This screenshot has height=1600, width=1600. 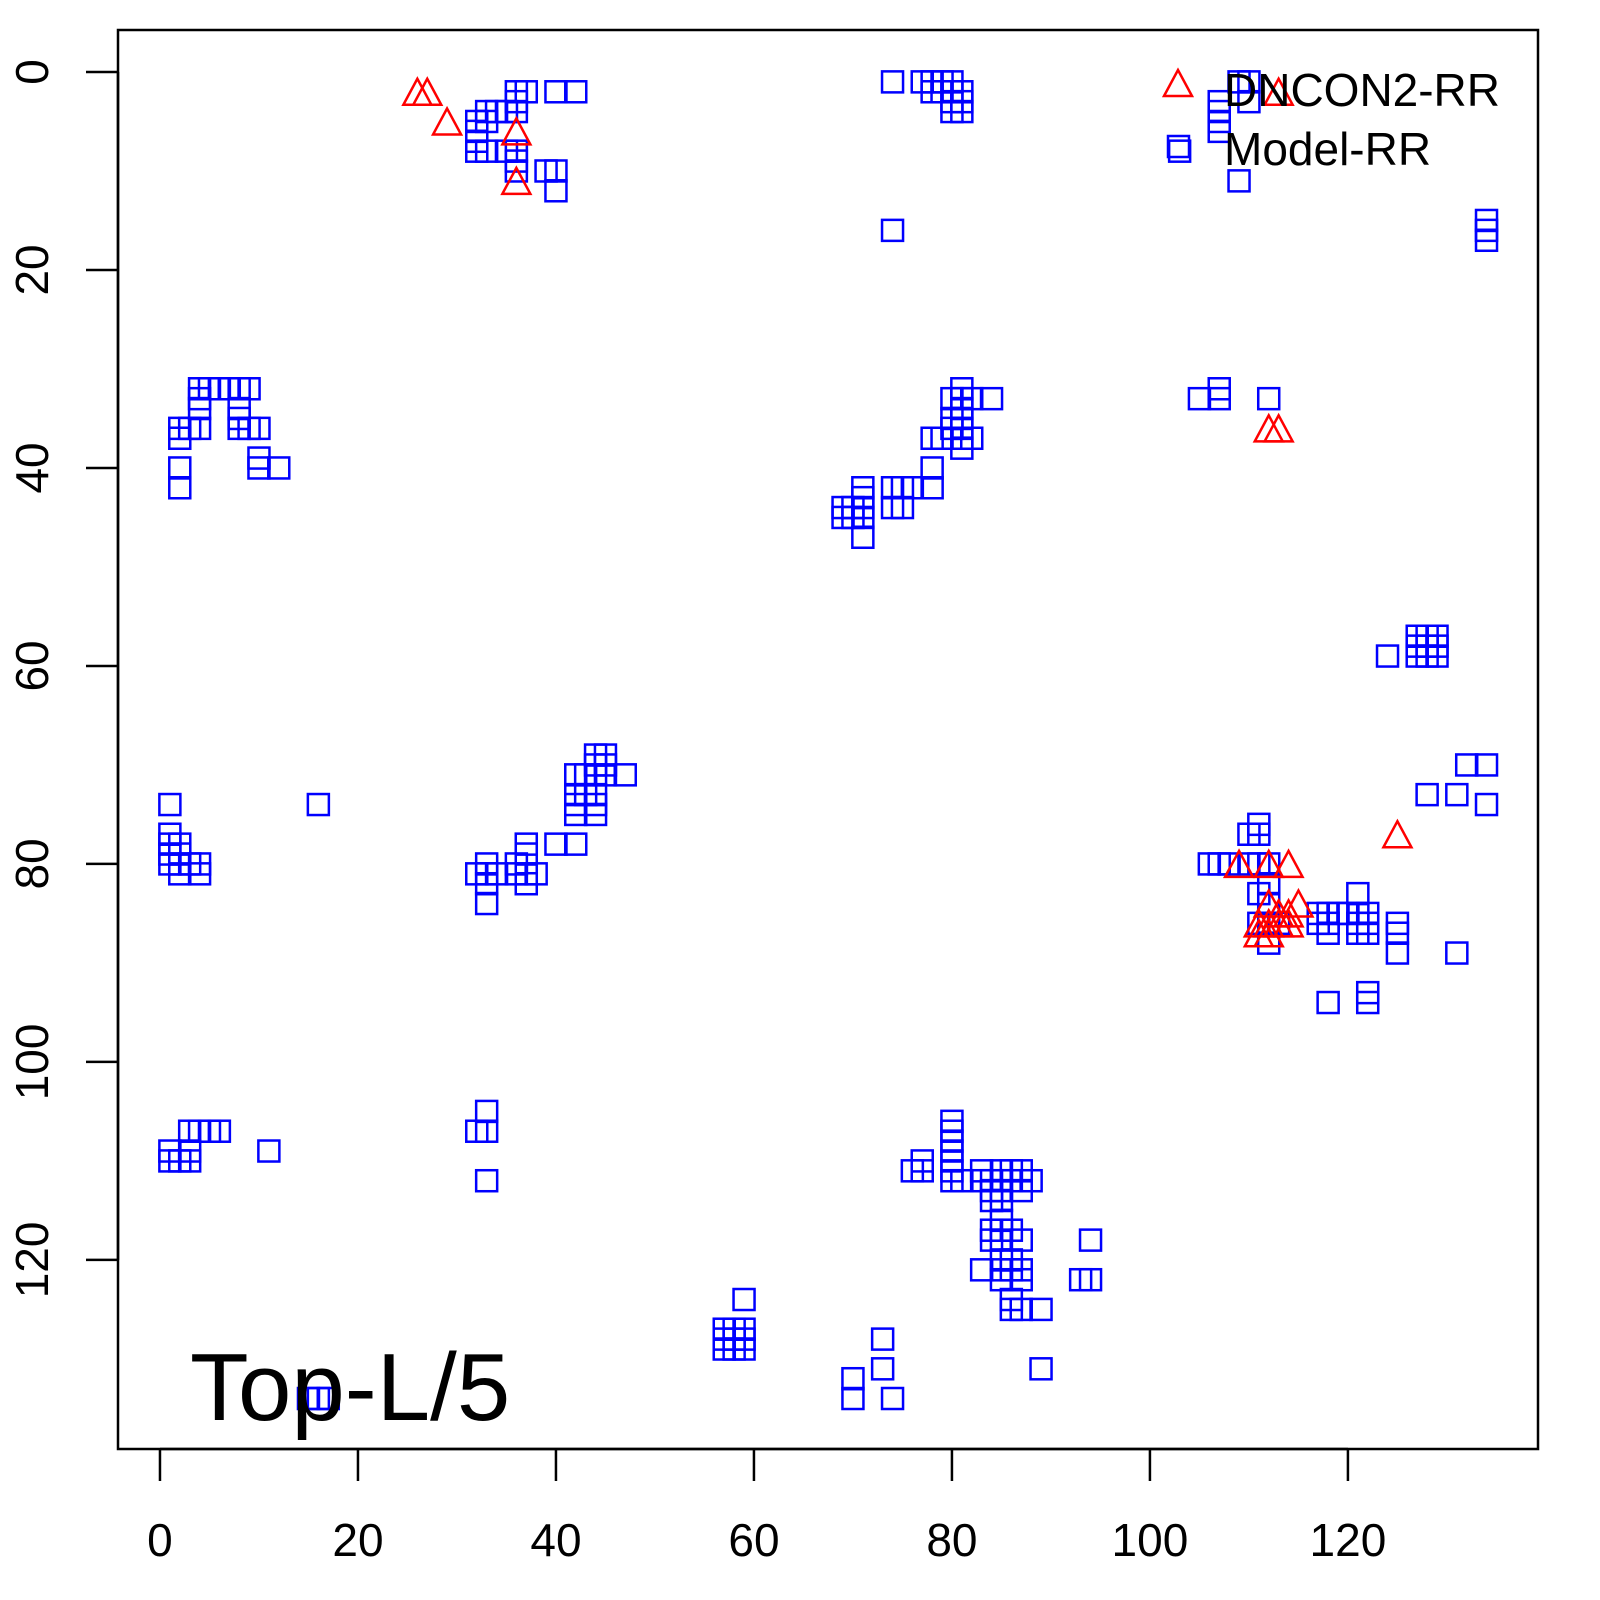 What do you see at coordinates (357, 1540) in the screenshot?
I see `x-tick-label: 20` at bounding box center [357, 1540].